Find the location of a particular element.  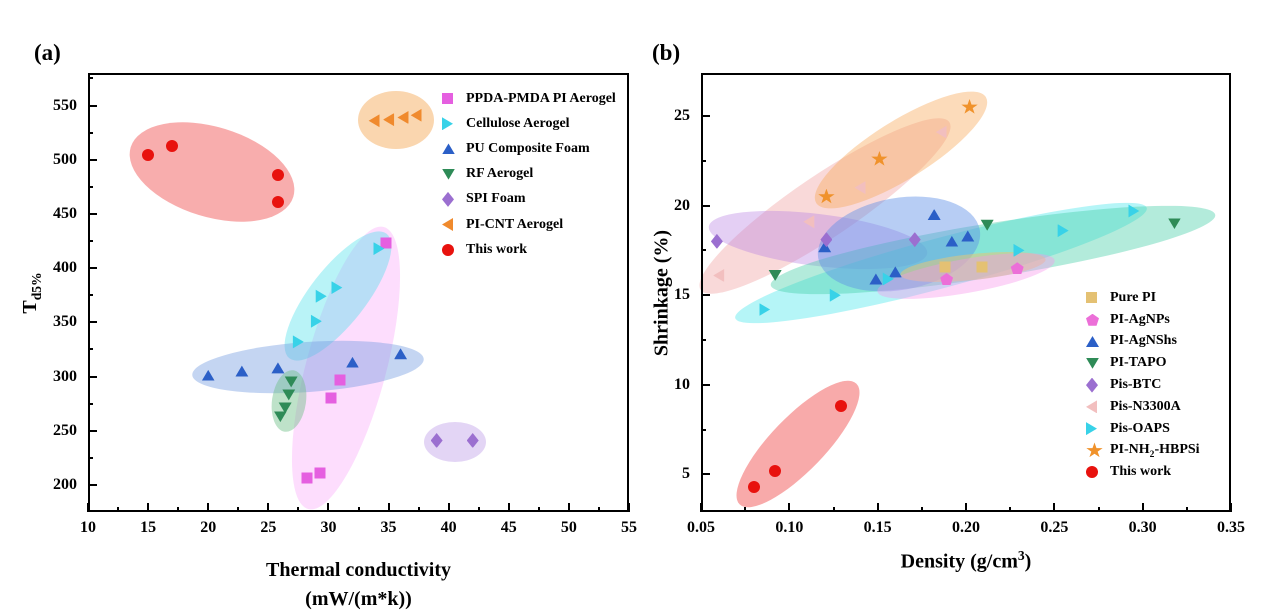

label-part: T is located at coordinates (30, 306).